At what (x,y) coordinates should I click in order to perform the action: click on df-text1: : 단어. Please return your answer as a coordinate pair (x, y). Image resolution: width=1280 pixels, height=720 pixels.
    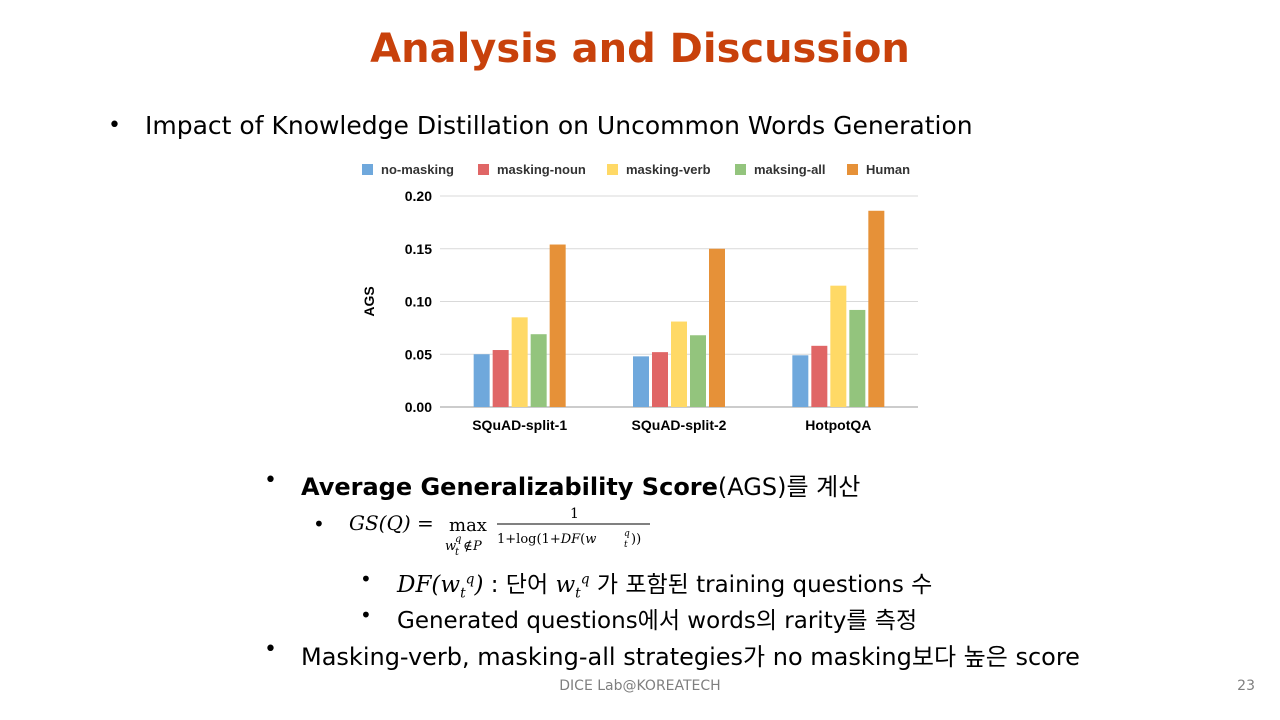
    Looking at the image, I should click on (519, 585).